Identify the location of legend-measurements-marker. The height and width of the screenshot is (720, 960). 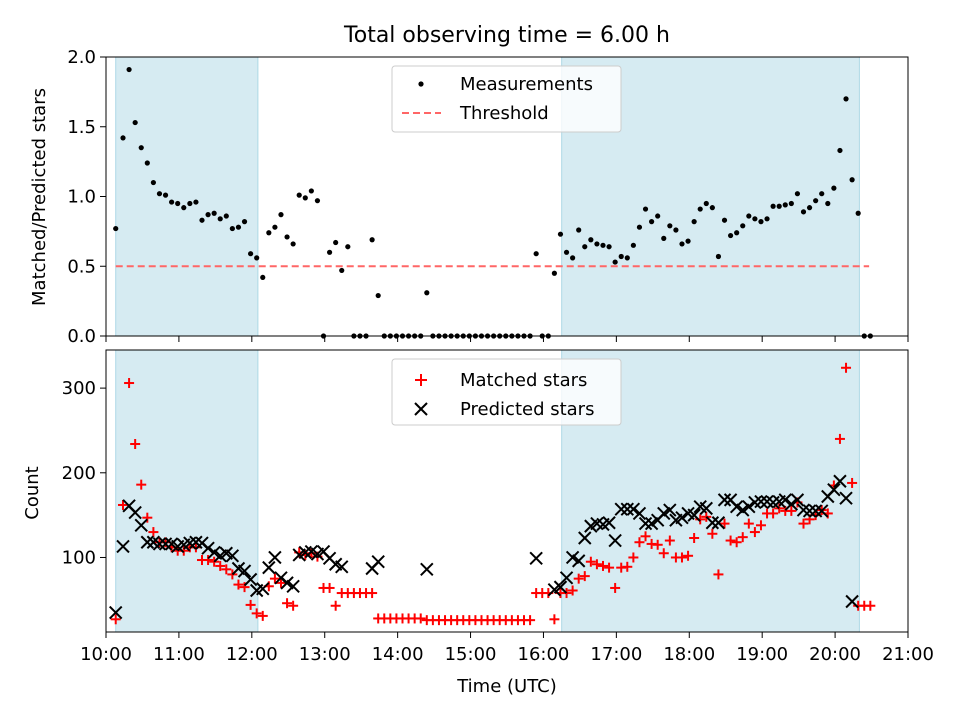
(421, 84).